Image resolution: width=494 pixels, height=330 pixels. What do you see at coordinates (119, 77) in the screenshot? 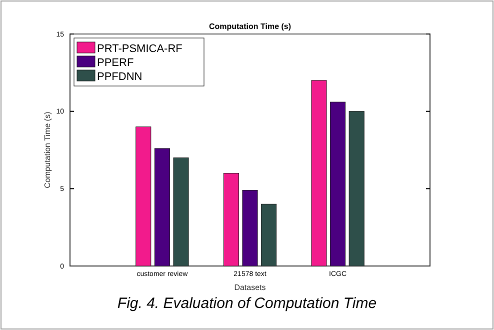
I see `legend-label: PPFDNN` at bounding box center [119, 77].